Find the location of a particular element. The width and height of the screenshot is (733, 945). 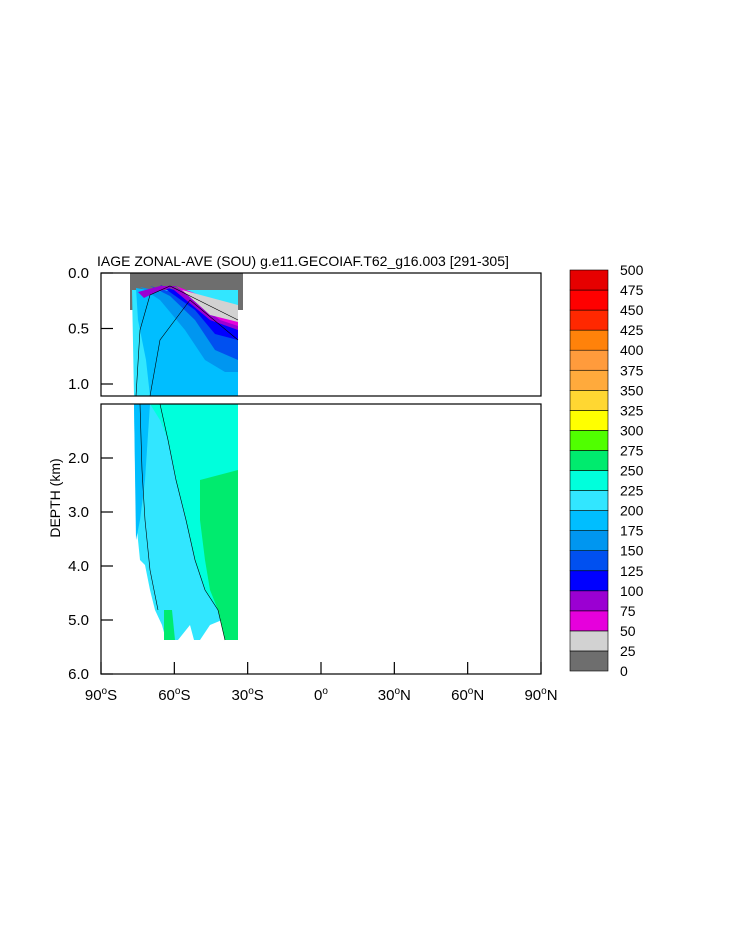

field-deepblue-top is located at coordinates (199, 312).